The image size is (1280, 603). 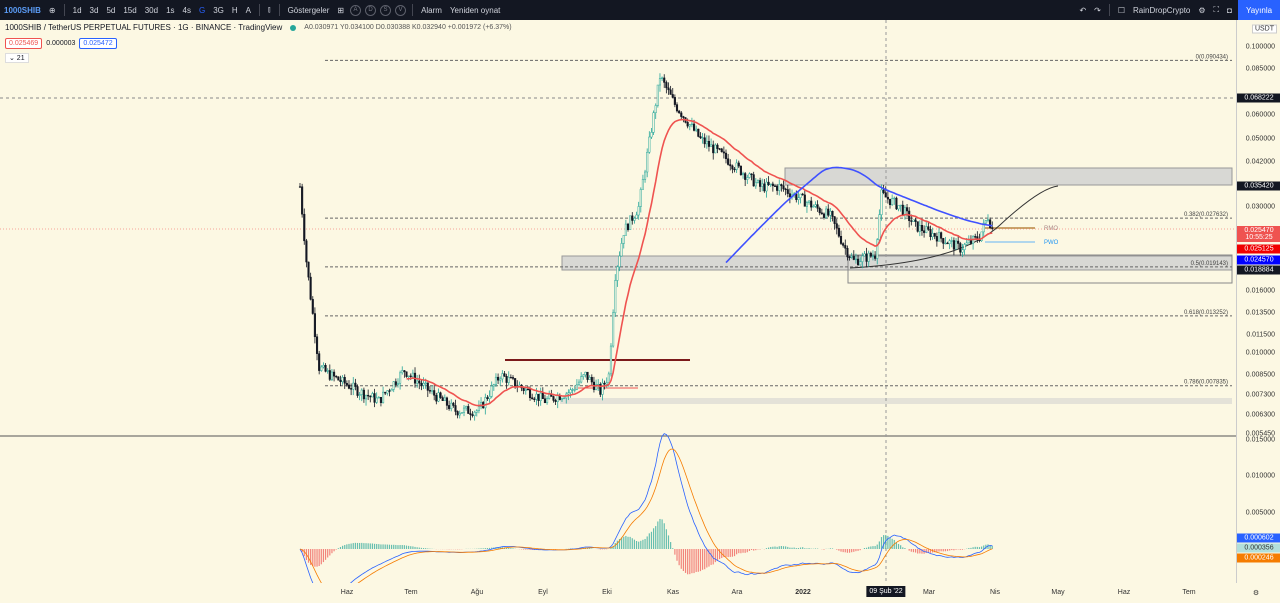 I want to click on macd-tick: 0.005000, so click(x=1260, y=512).